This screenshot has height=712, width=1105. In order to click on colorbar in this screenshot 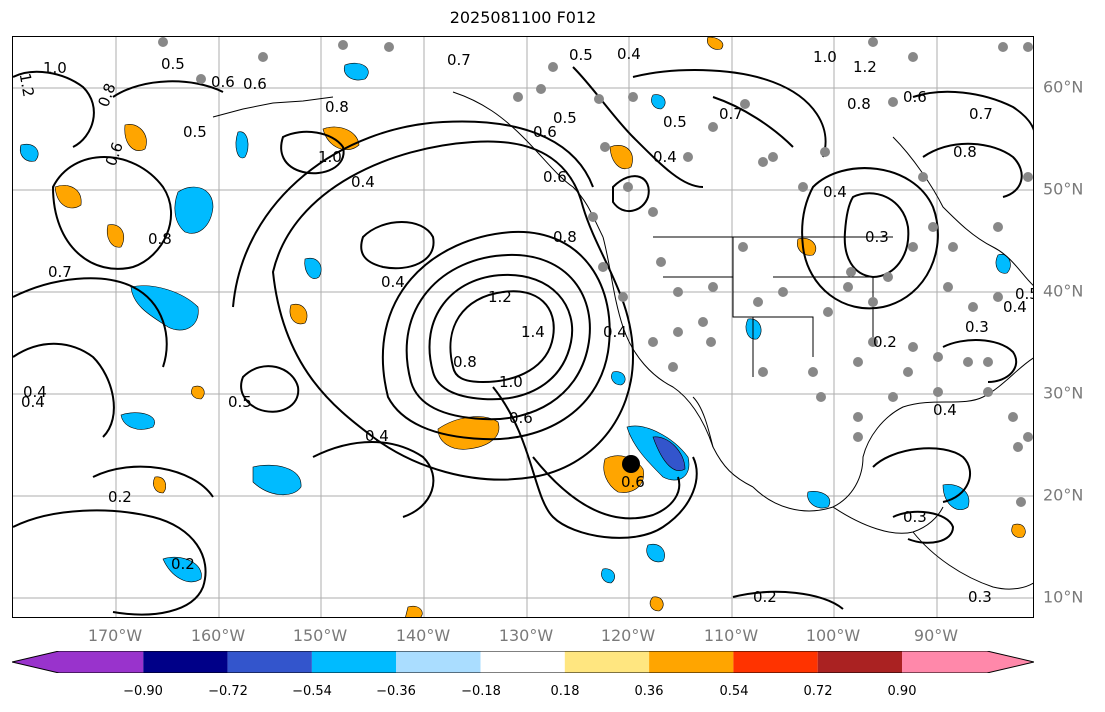, I will do `click(523, 662)`.